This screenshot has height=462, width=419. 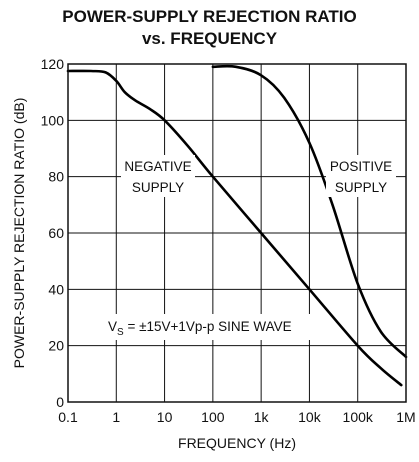 What do you see at coordinates (53, 120) in the screenshot?
I see `y-tick-label-5: 100` at bounding box center [53, 120].